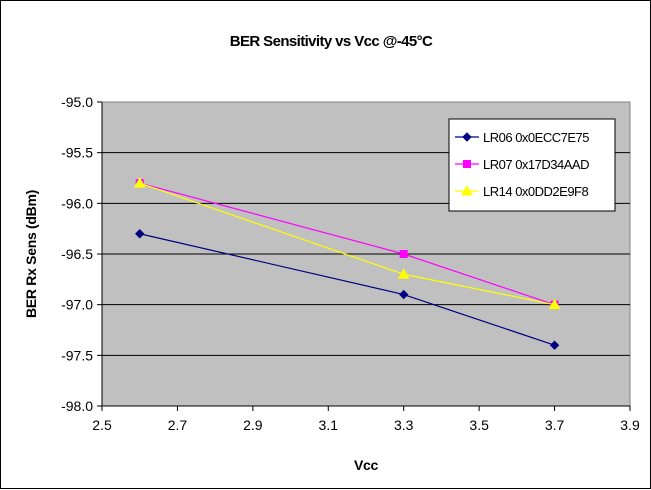 The height and width of the screenshot is (490, 651). Describe the element at coordinates (555, 425) in the screenshot. I see `x-tick-label: 3.7` at that location.